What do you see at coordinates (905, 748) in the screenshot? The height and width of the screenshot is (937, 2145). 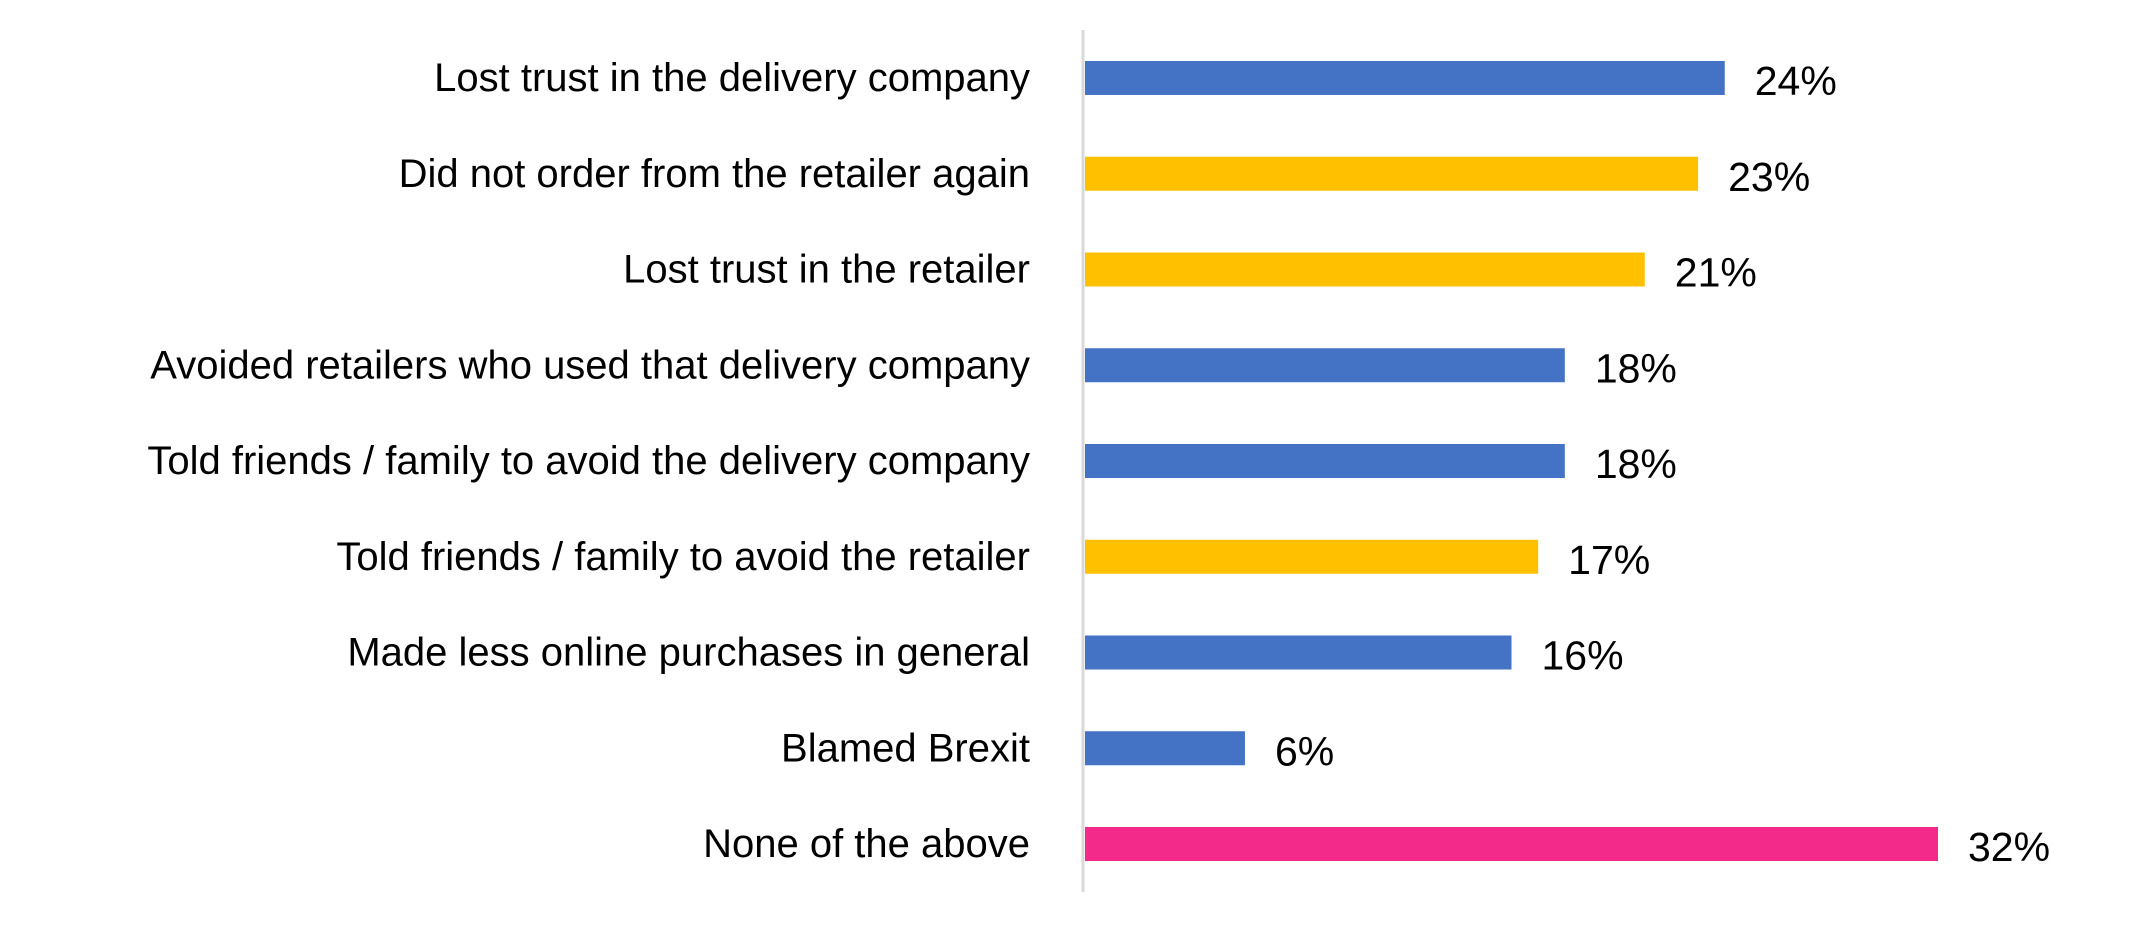 I see `category-label-8: Blamed Brexit` at bounding box center [905, 748].